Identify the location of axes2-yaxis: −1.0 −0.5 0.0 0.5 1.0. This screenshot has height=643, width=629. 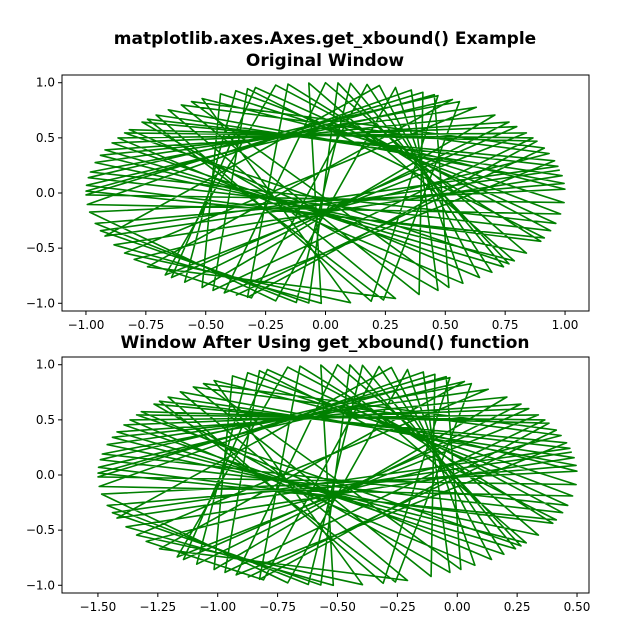
(44, 475).